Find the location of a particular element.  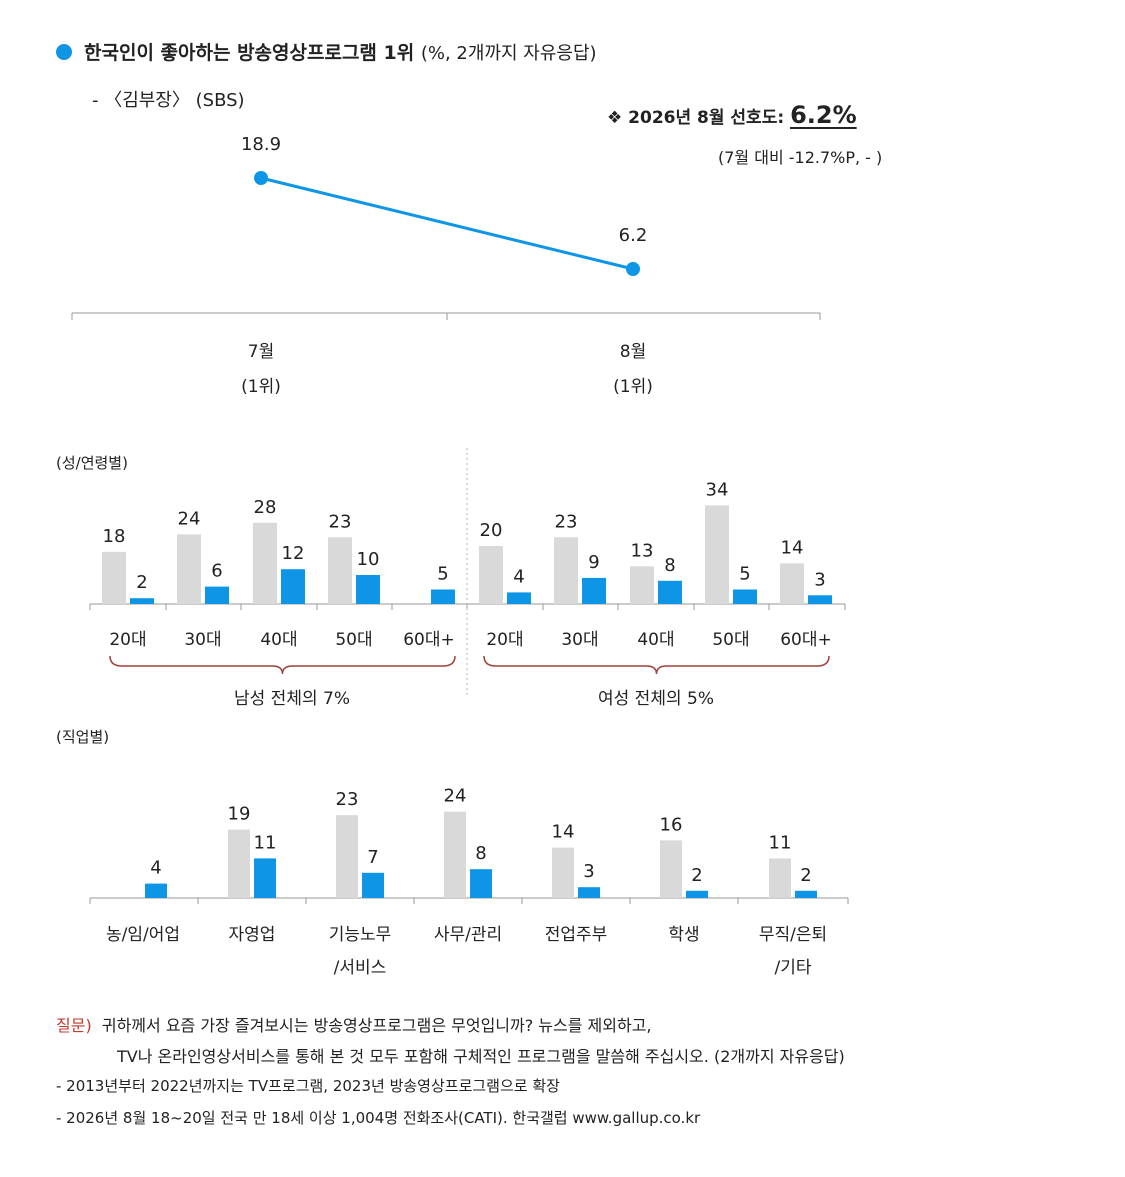

preference-change: (7월 대비 -12.7%P, - ) is located at coordinates (800, 157).